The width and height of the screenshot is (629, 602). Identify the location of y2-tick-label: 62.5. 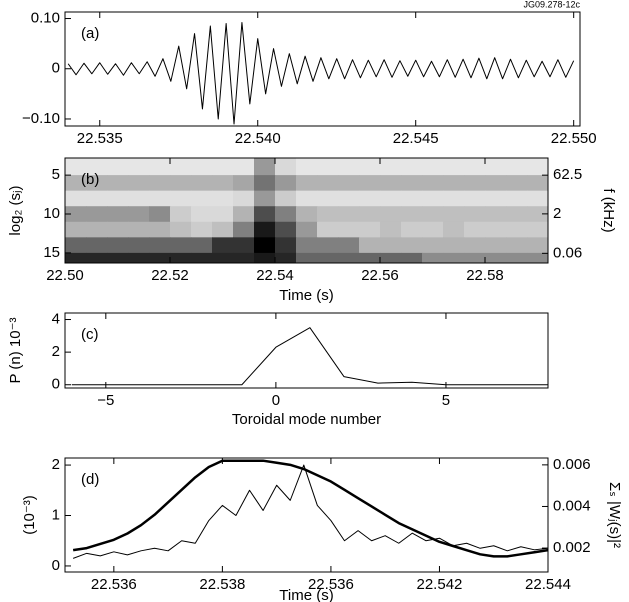
(567, 174).